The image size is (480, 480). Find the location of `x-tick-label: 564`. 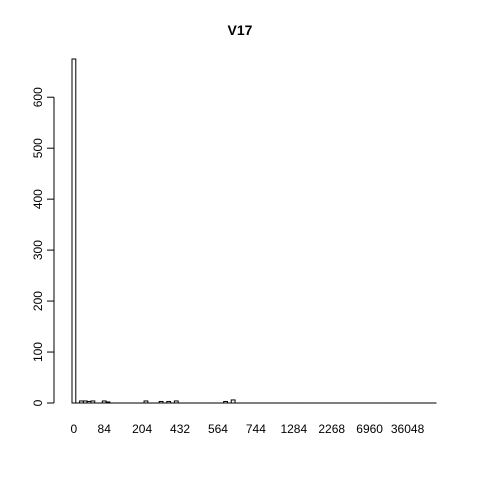

x-tick-label: 564 is located at coordinates (218, 429).